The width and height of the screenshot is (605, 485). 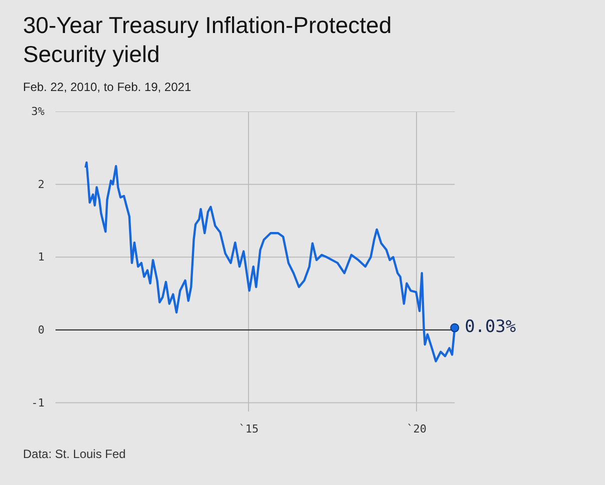 What do you see at coordinates (416, 429) in the screenshot?
I see `x-tick-label: `20` at bounding box center [416, 429].